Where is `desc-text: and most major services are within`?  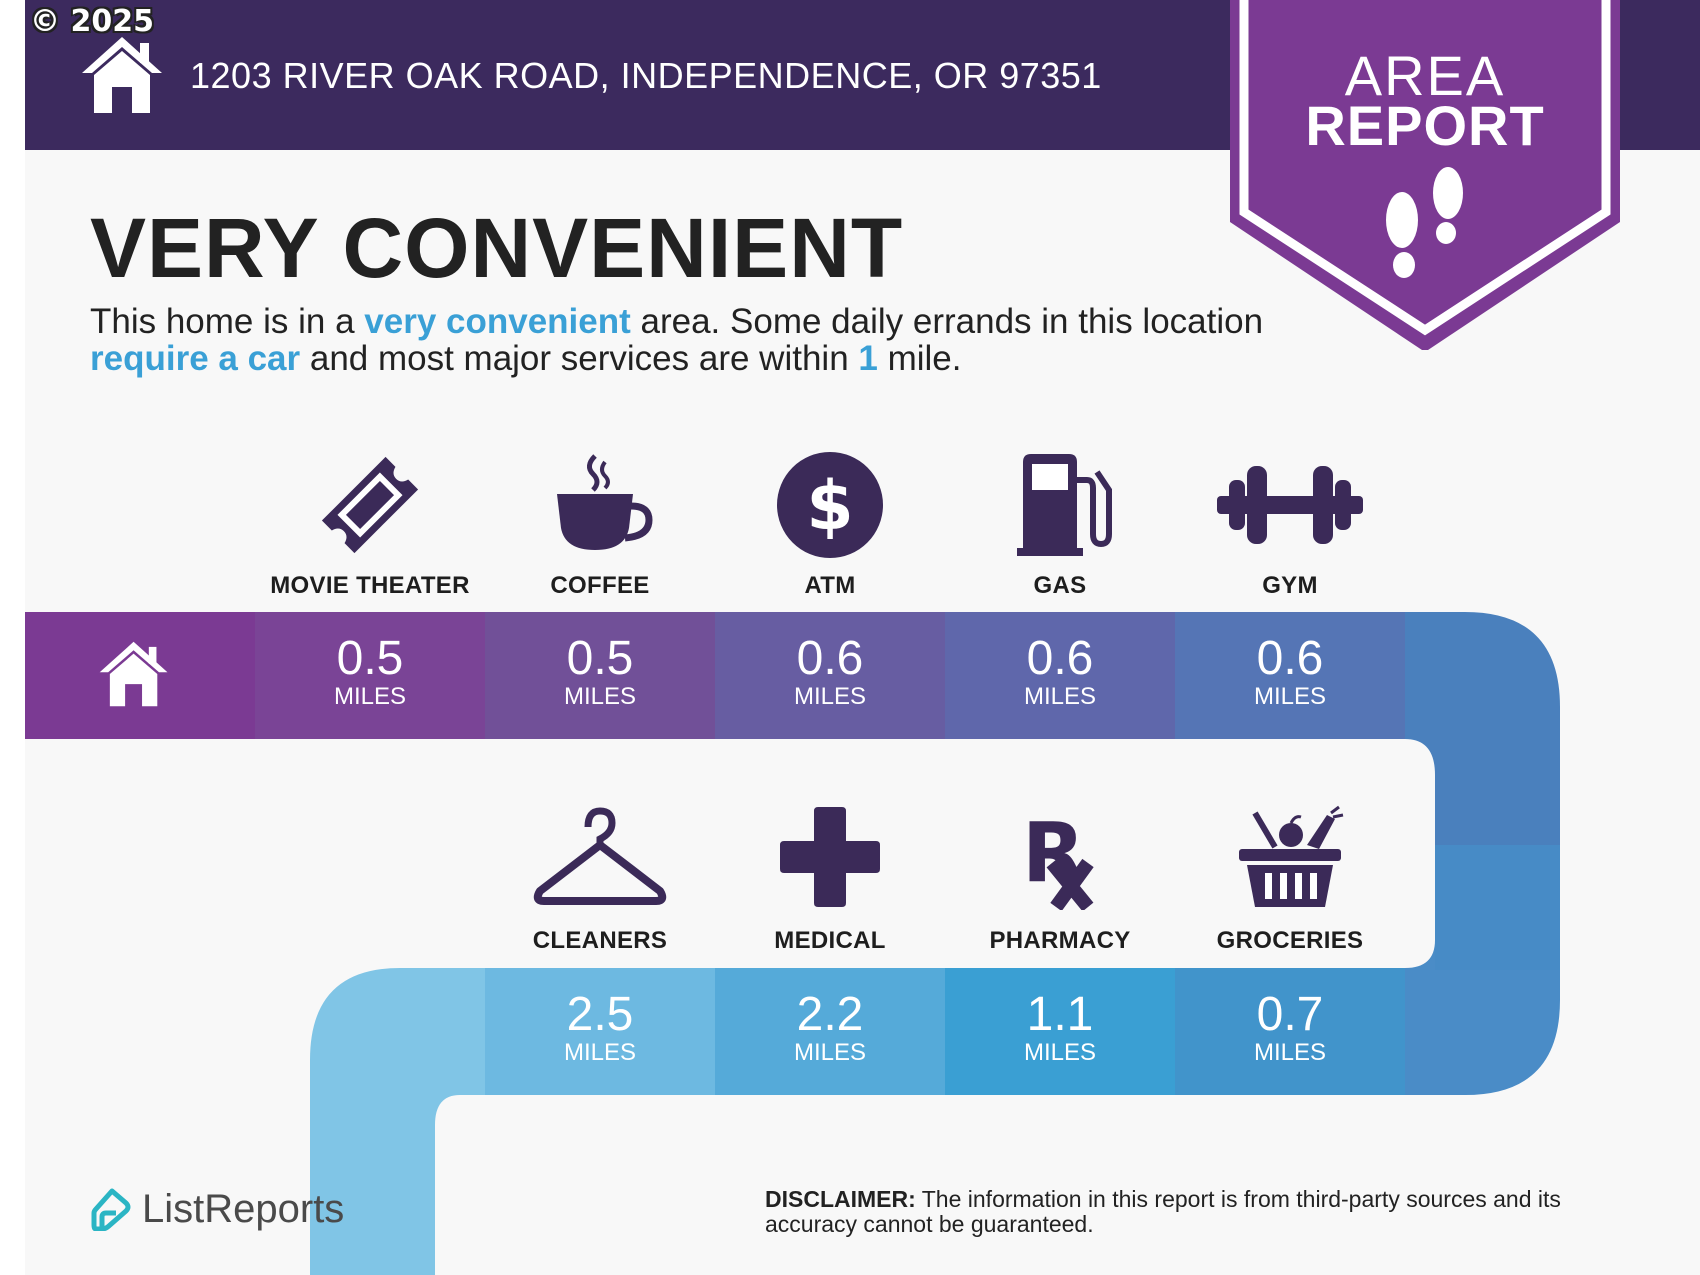
desc-text: and most major services are within is located at coordinates (579, 358).